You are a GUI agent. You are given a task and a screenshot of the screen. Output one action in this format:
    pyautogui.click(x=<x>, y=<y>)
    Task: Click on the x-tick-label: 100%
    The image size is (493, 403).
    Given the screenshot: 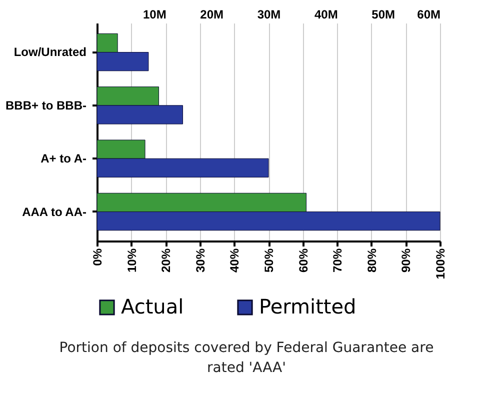 What is the action you would take?
    pyautogui.click(x=441, y=264)
    